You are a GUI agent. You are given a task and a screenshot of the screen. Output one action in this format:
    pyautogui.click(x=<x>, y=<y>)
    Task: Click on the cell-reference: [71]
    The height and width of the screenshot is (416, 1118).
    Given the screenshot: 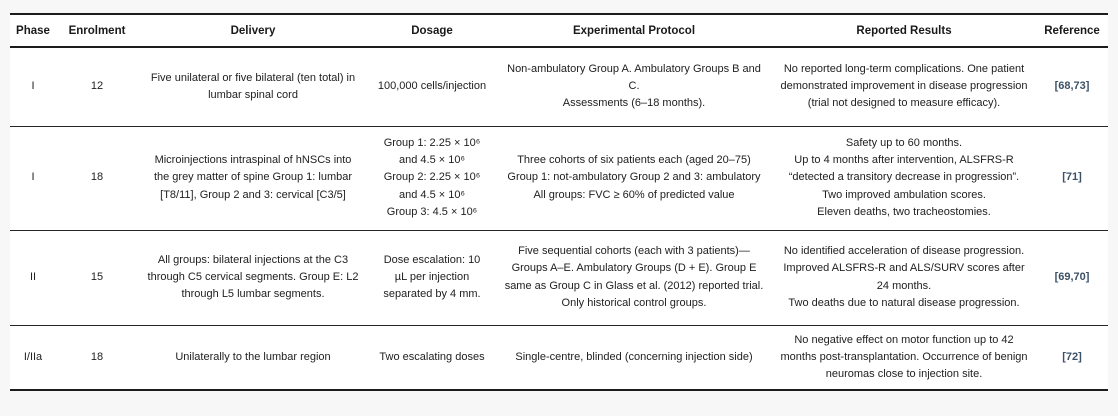 What is the action you would take?
    pyautogui.click(x=1072, y=177)
    